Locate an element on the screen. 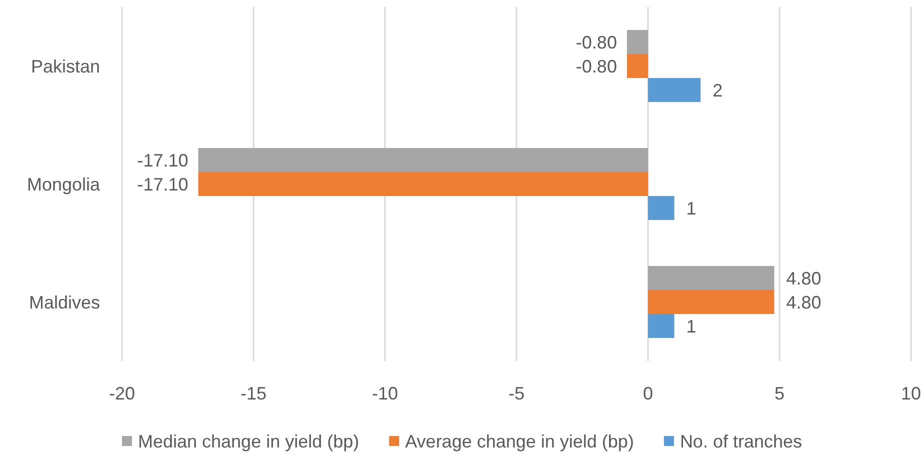 Image resolution: width=924 pixels, height=461 pixels. y-tick-label: Mongolia is located at coordinates (63, 184).